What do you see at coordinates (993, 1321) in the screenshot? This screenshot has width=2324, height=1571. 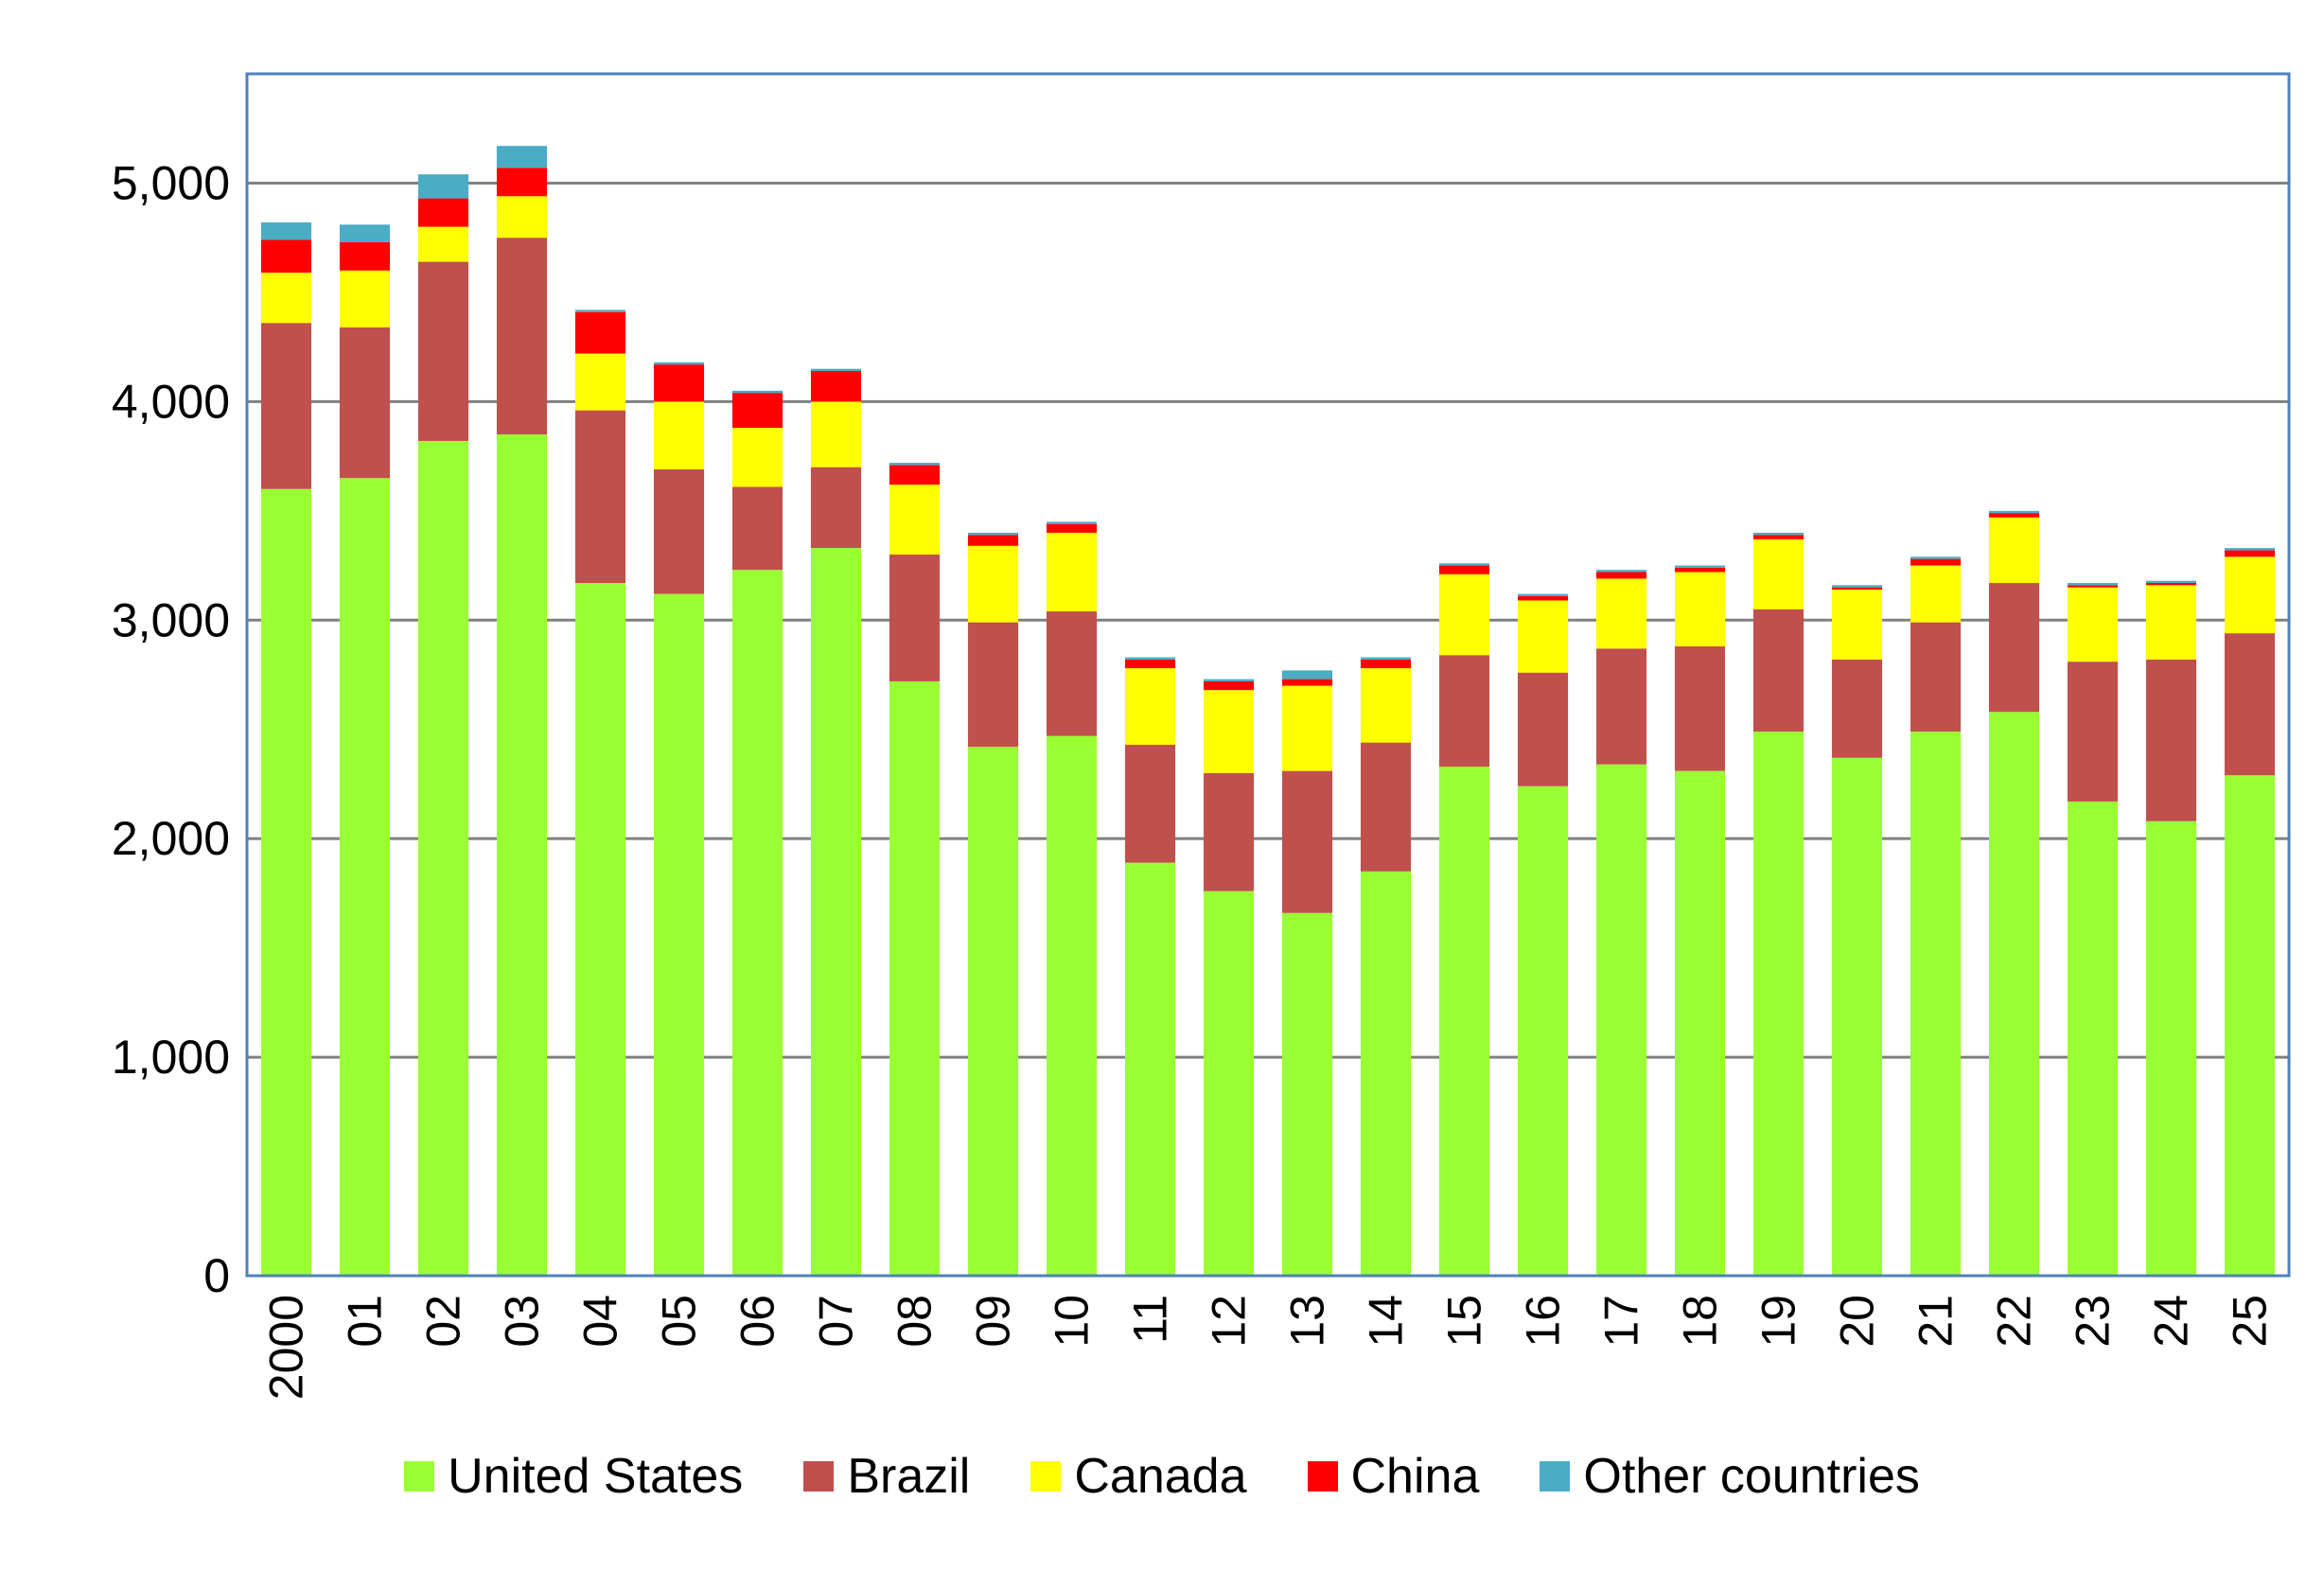 I see `x-tick-label: 09` at bounding box center [993, 1321].